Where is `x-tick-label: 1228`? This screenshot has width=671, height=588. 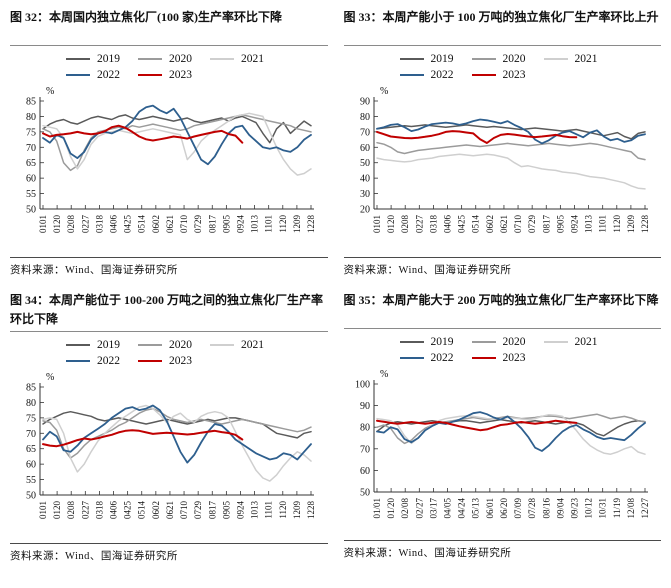 x-tick-label: 1228 is located at coordinates (311, 224).